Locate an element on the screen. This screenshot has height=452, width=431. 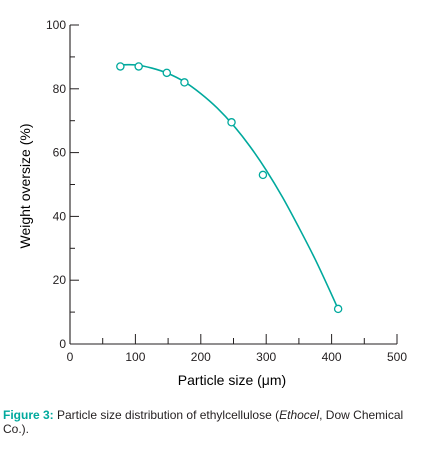
x-axis-label: Particle size (μm) is located at coordinates (232, 380).